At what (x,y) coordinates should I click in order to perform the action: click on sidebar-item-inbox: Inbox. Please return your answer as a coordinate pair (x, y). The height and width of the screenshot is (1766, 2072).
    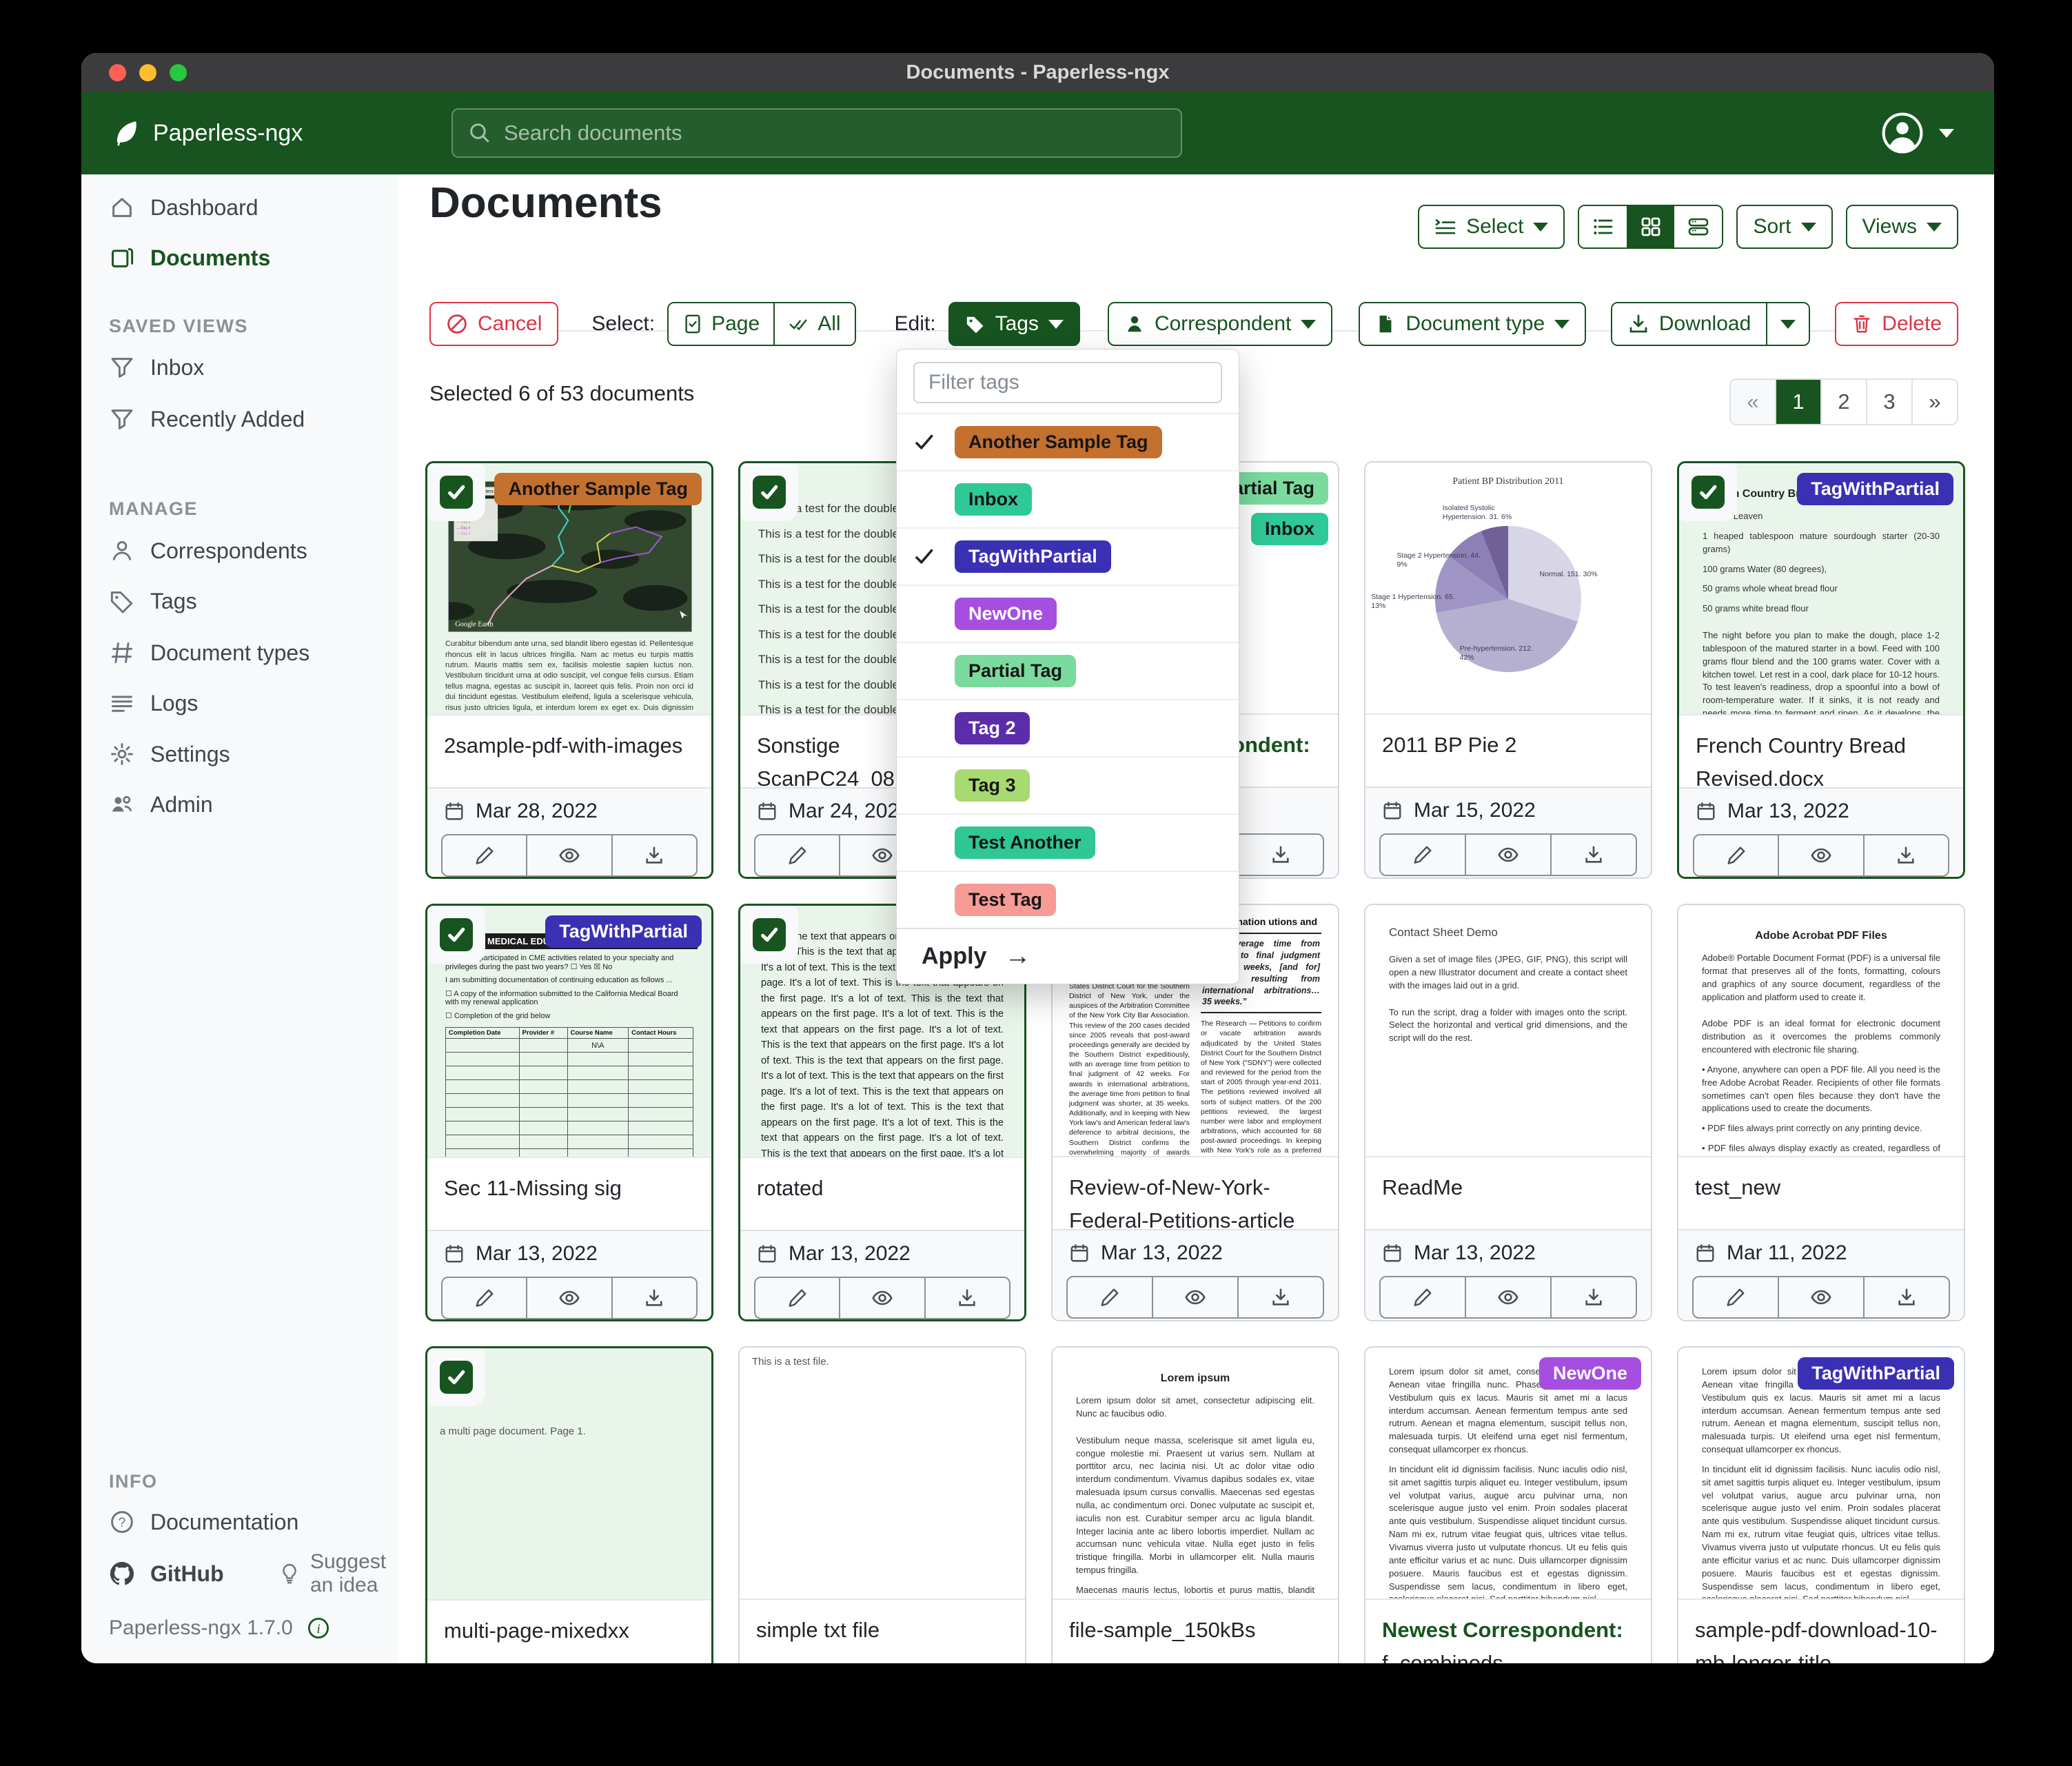
    Looking at the image, I should click on (239, 367).